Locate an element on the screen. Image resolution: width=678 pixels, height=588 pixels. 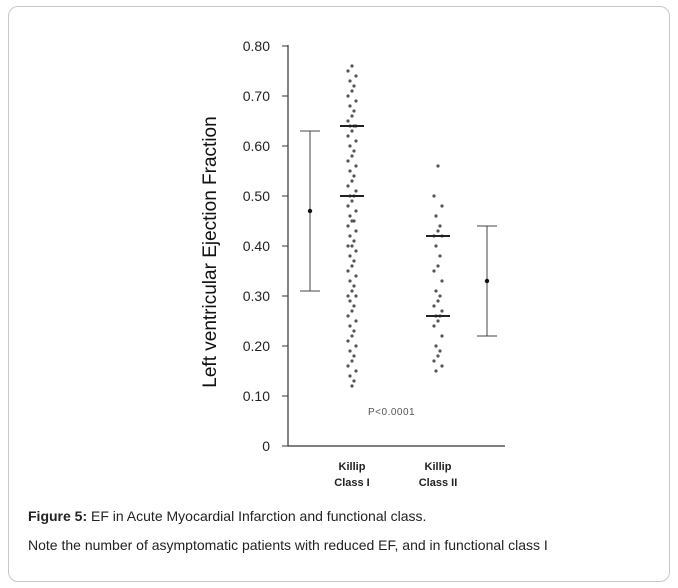
category-labels: Killip Class I Killip Class II is located at coordinates (395, 475).